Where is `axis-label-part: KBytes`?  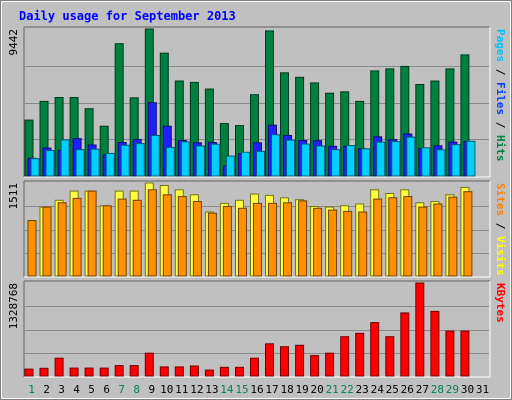 axis-label-part: KBytes is located at coordinates (500, 303).